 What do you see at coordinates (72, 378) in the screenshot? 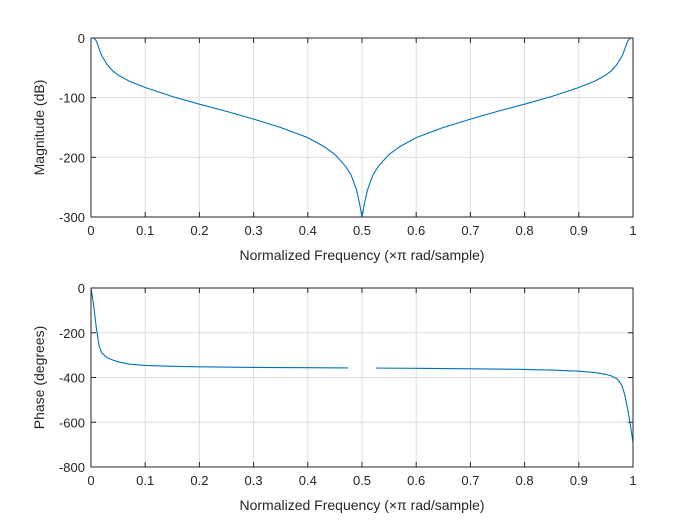
I see `y-tick-label: -400` at bounding box center [72, 378].